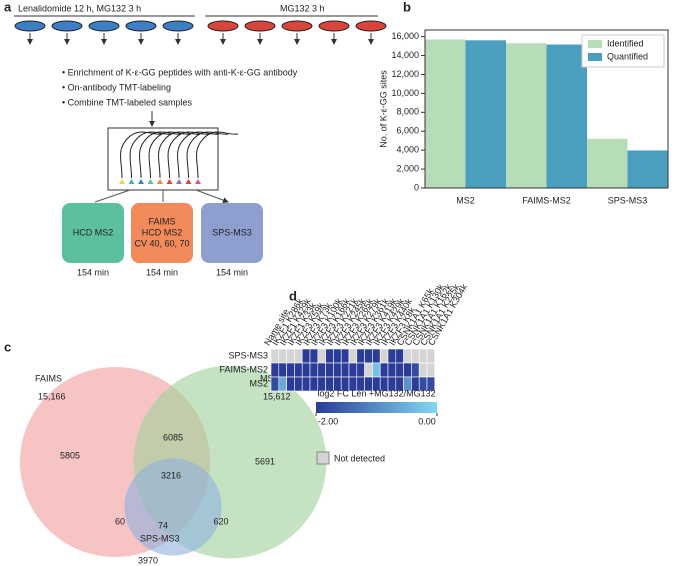 The image size is (680, 566). I want to click on colorbar-tick-label: -2.00, so click(328, 421).